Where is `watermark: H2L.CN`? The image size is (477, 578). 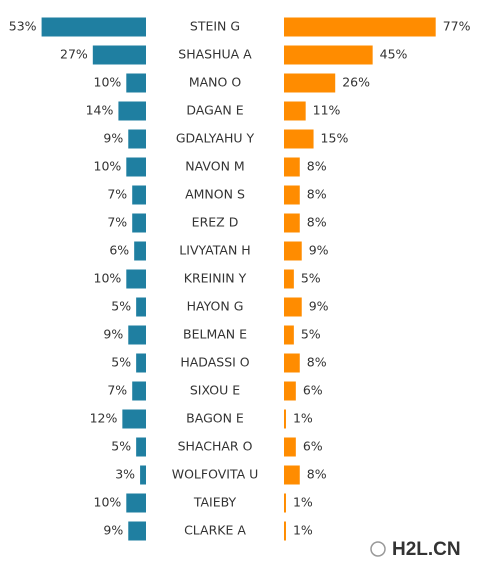 watermark: H2L.CN is located at coordinates (415, 549).